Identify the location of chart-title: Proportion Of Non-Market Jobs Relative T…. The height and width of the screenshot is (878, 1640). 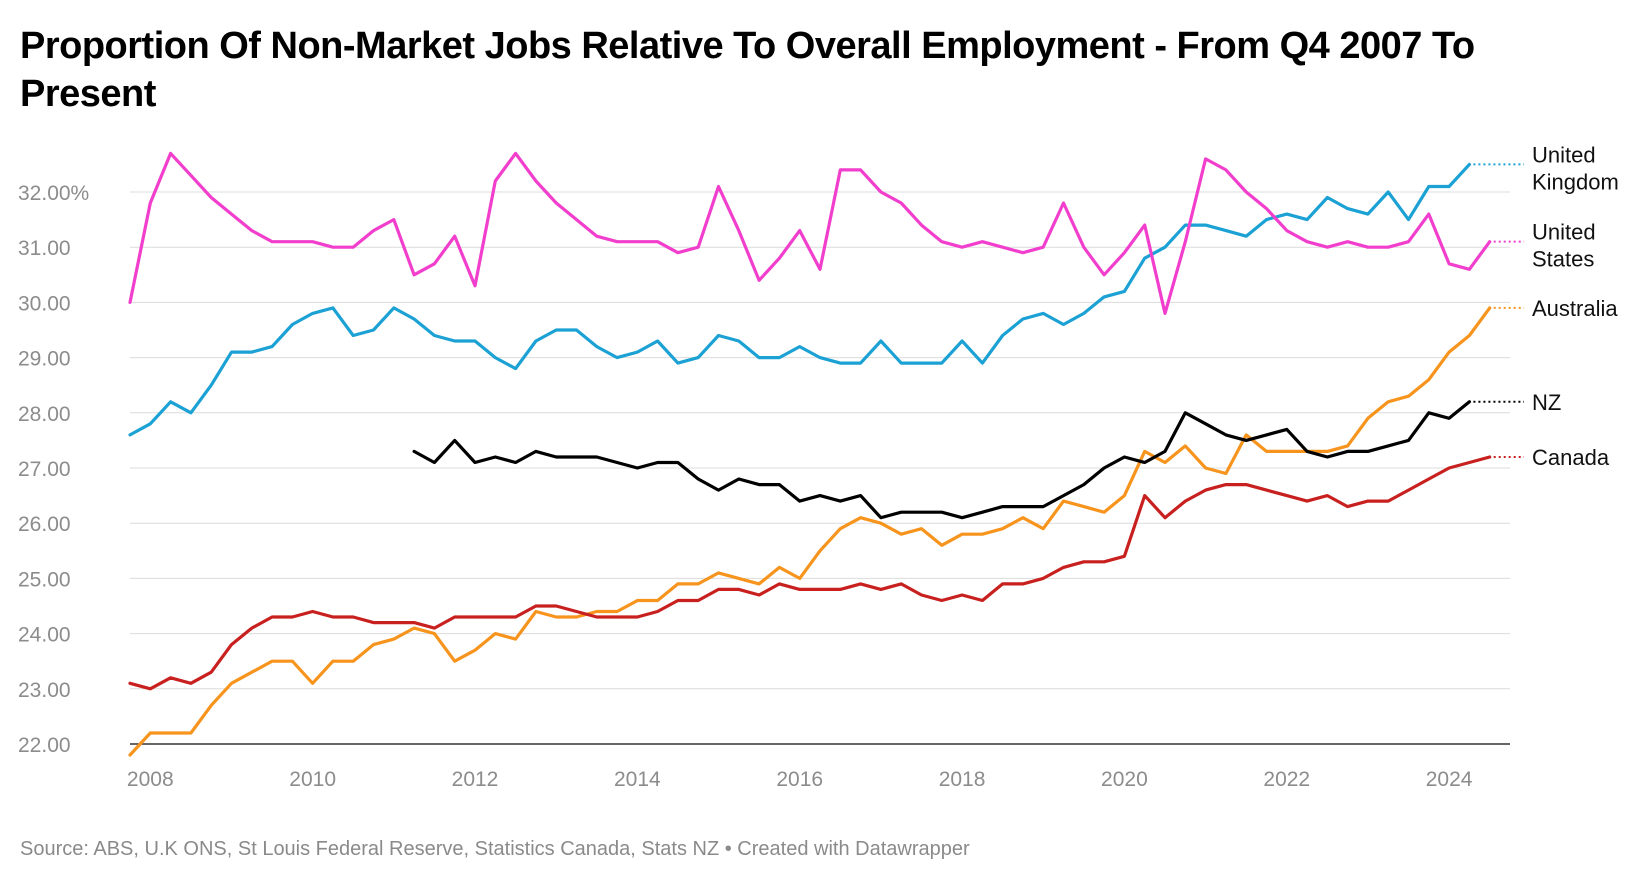
(747, 70).